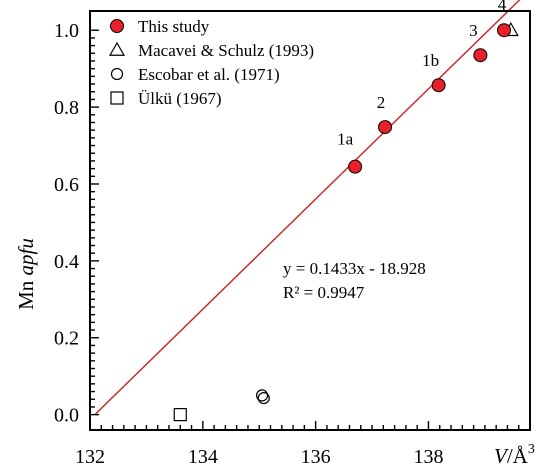  Describe the element at coordinates (66, 185) in the screenshot. I see `y-tick-label: 0.6` at that location.